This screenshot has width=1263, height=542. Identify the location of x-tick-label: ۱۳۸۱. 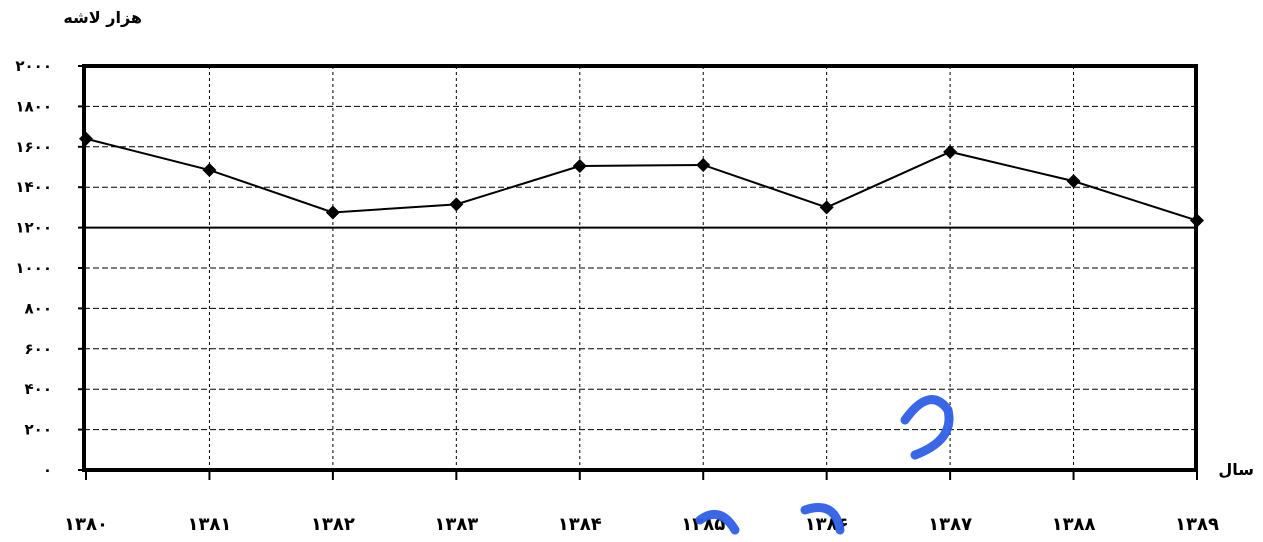
(209, 524).